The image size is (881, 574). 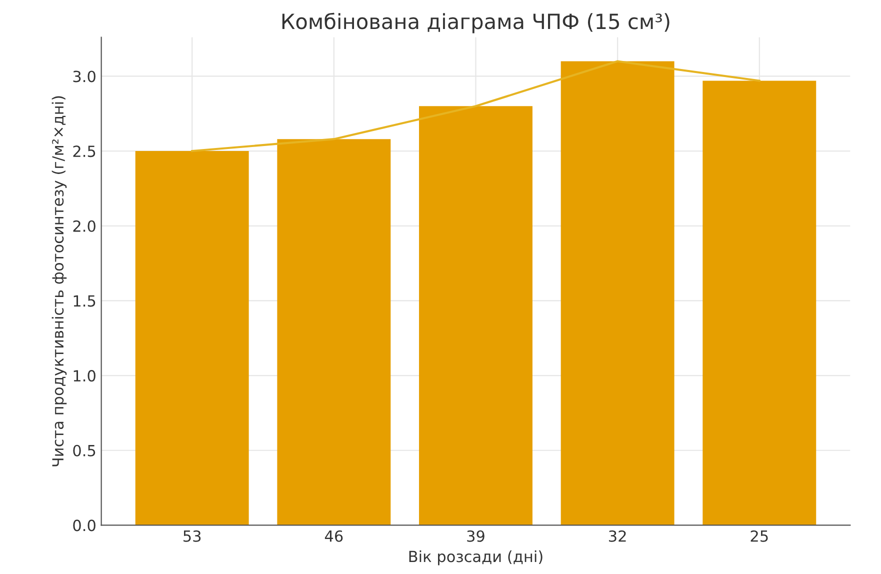 I want to click on line-series, so click(x=475, y=106).